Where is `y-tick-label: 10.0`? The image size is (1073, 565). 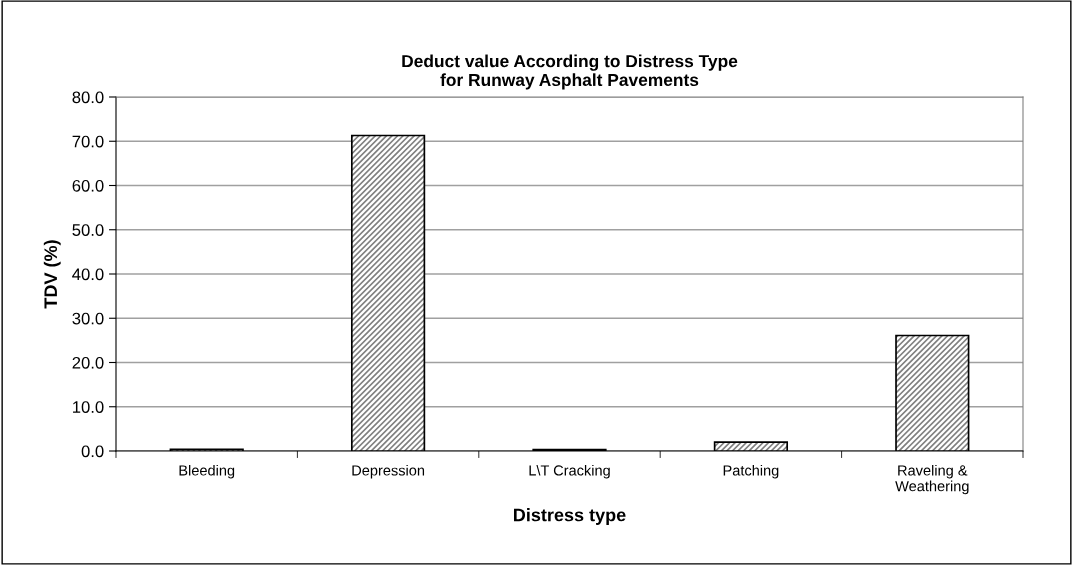 y-tick-label: 10.0 is located at coordinates (88, 407).